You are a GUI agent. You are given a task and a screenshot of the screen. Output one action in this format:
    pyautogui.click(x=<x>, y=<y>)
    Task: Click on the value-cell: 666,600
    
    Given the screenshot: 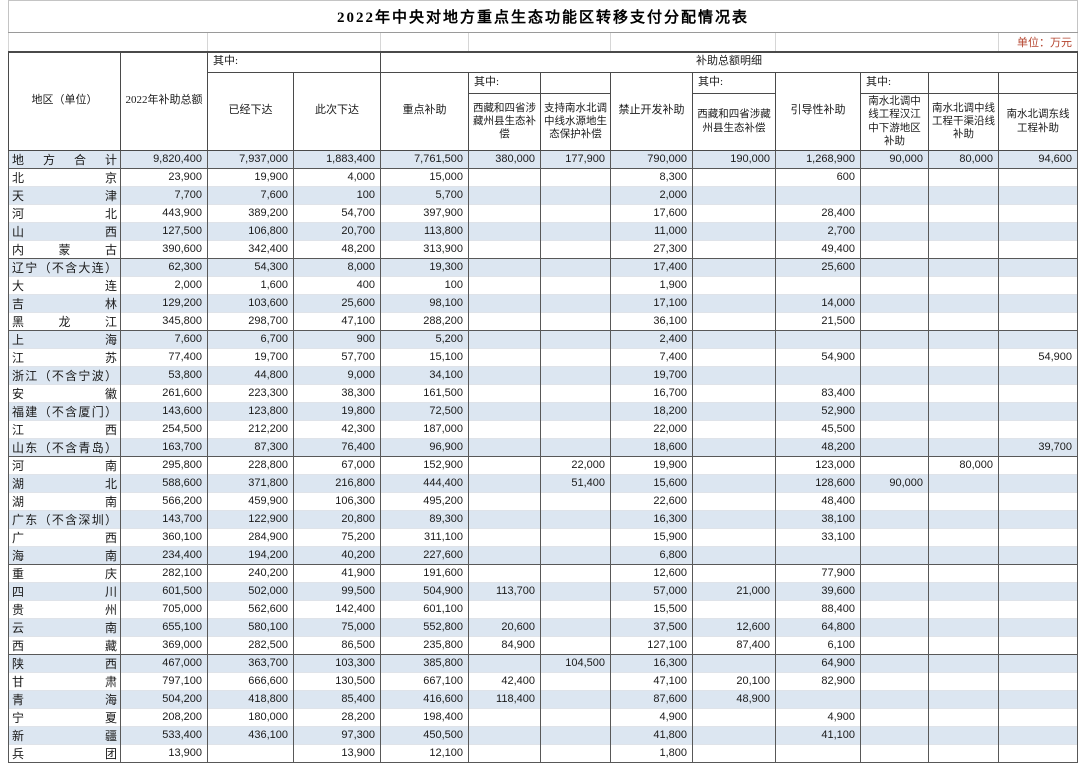 What is the action you would take?
    pyautogui.click(x=250, y=680)
    